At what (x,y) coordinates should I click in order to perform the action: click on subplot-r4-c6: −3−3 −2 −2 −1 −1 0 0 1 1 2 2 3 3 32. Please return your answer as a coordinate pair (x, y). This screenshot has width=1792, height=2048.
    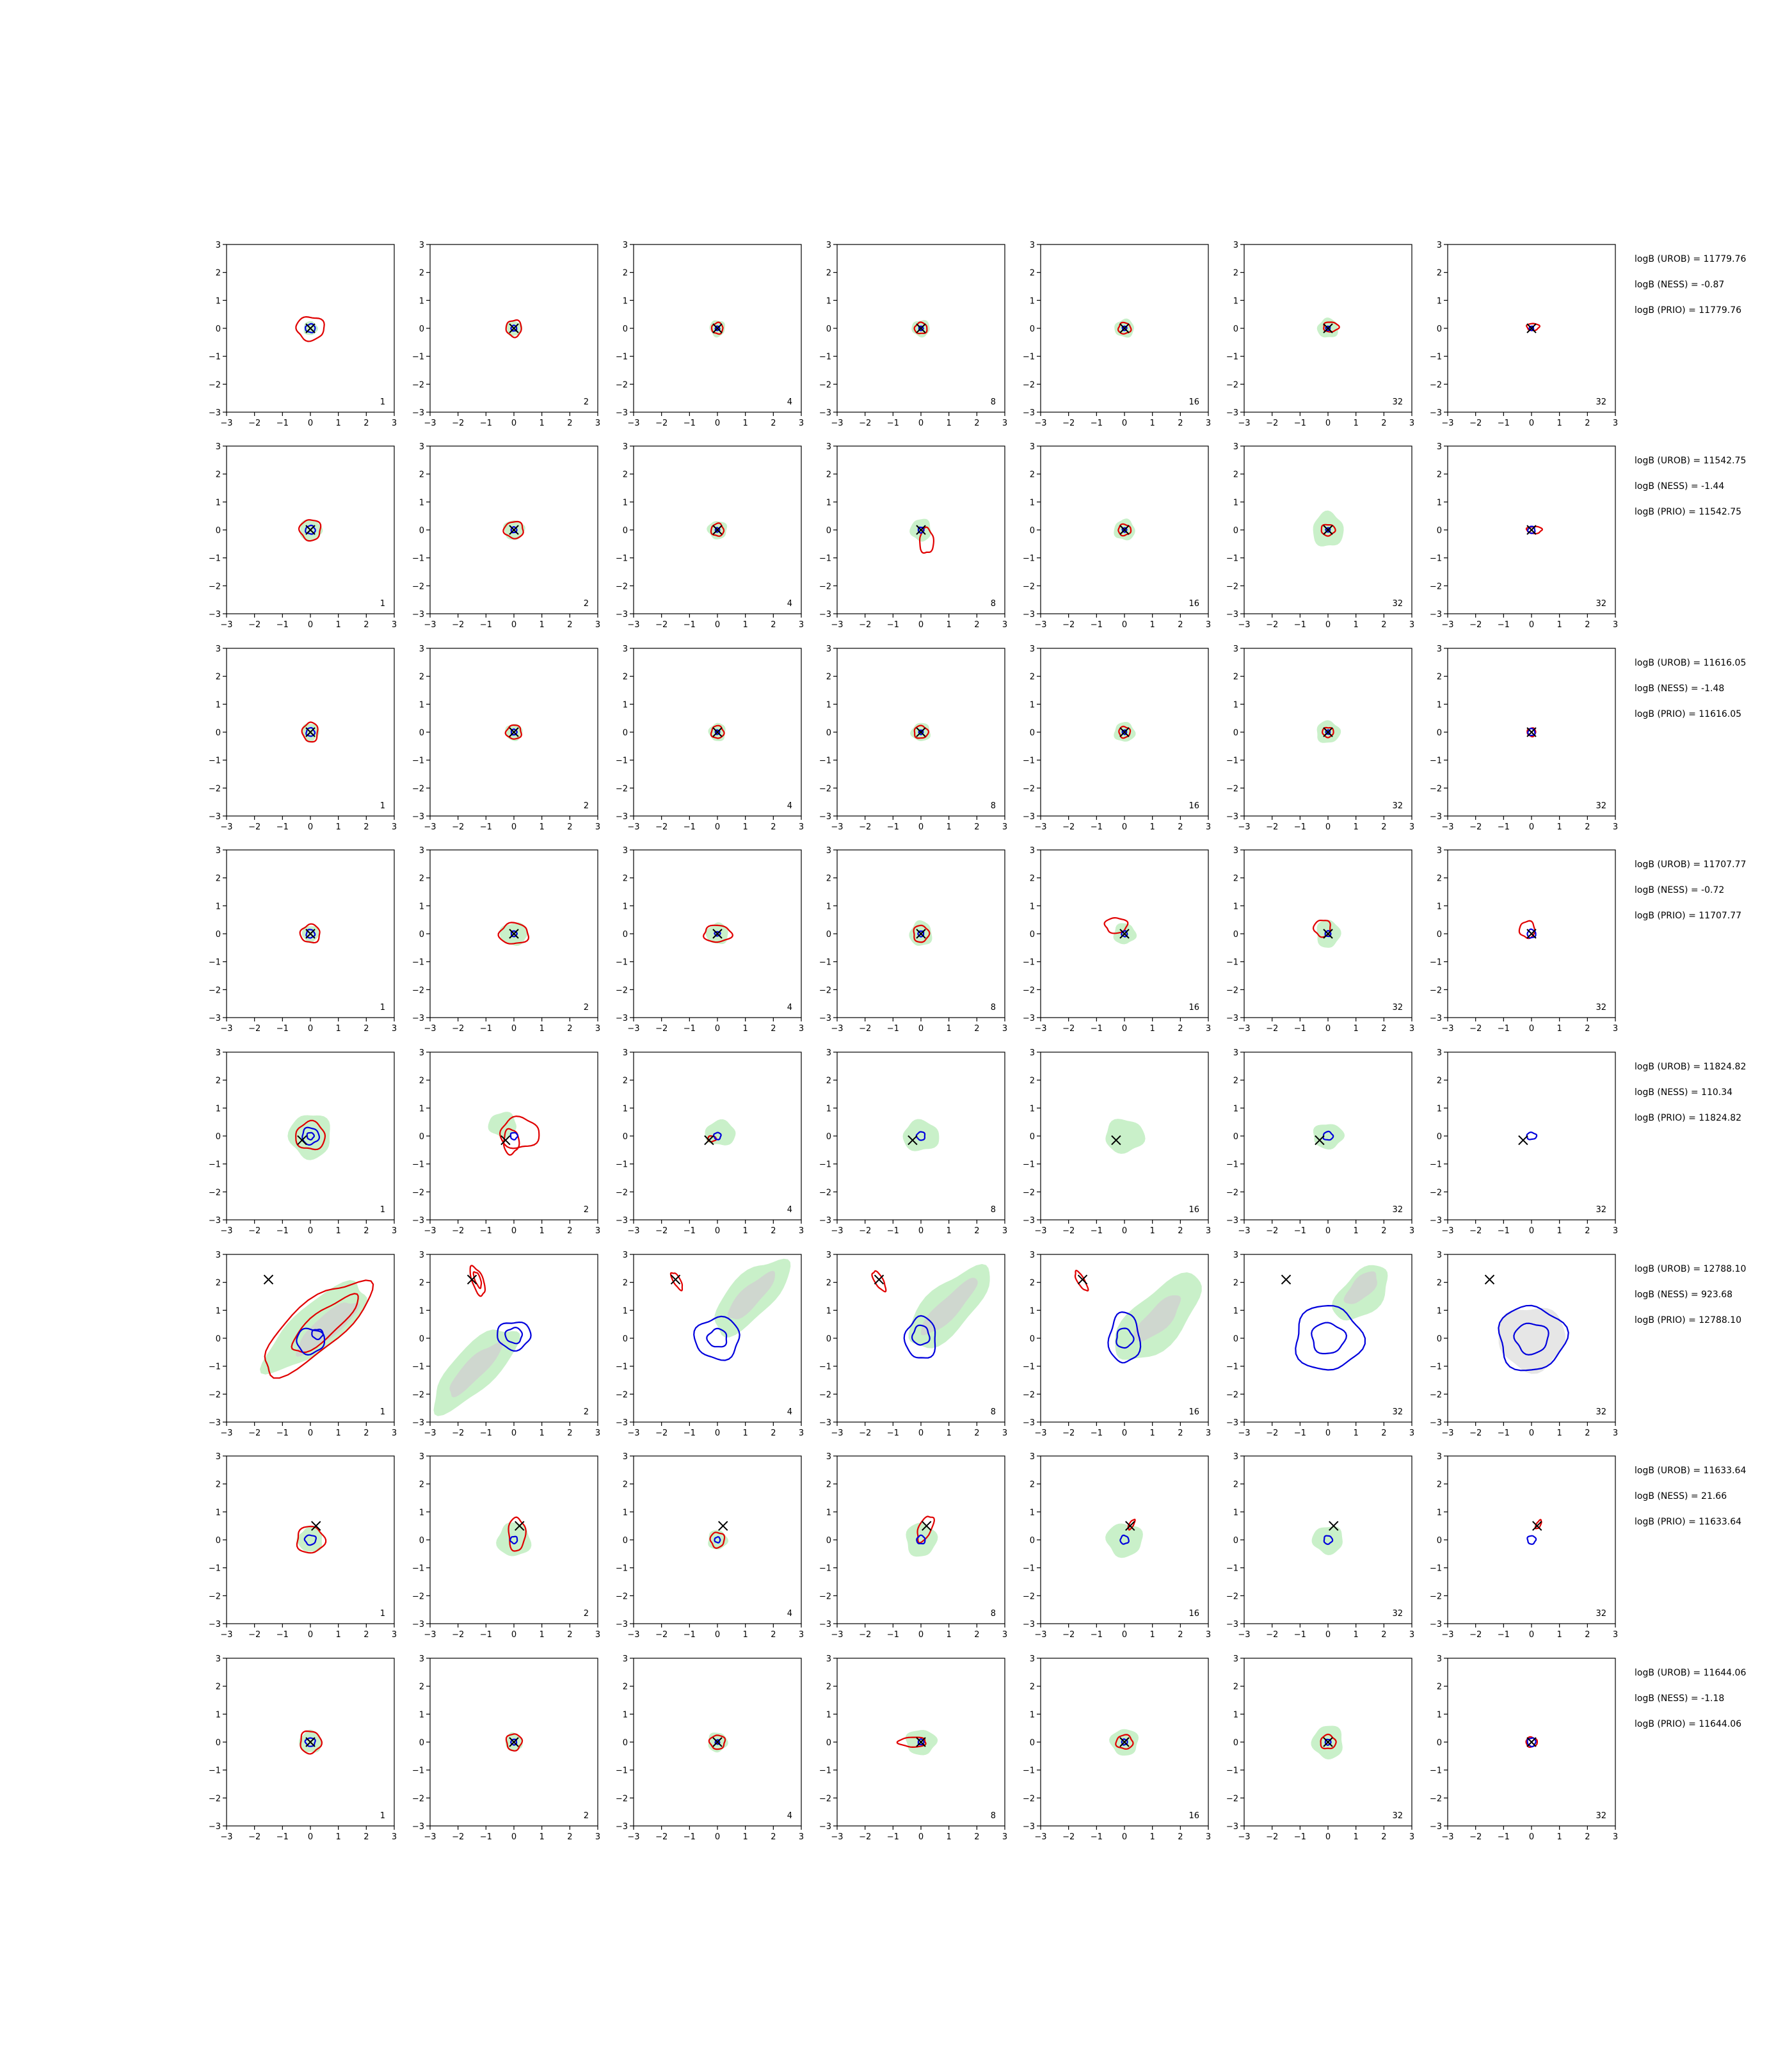
    Looking at the image, I should click on (1320, 940).